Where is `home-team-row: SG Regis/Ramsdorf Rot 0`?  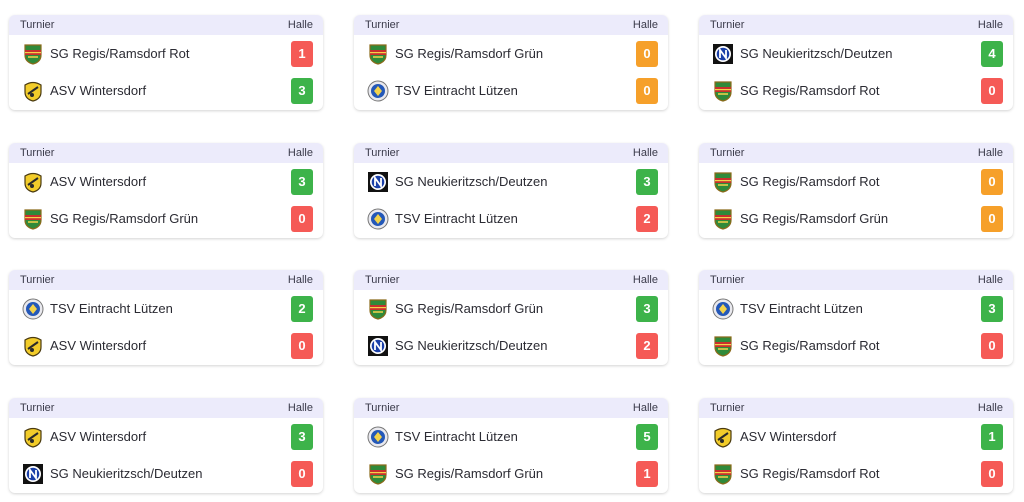 home-team-row: SG Regis/Ramsdorf Rot 0 is located at coordinates (856, 181).